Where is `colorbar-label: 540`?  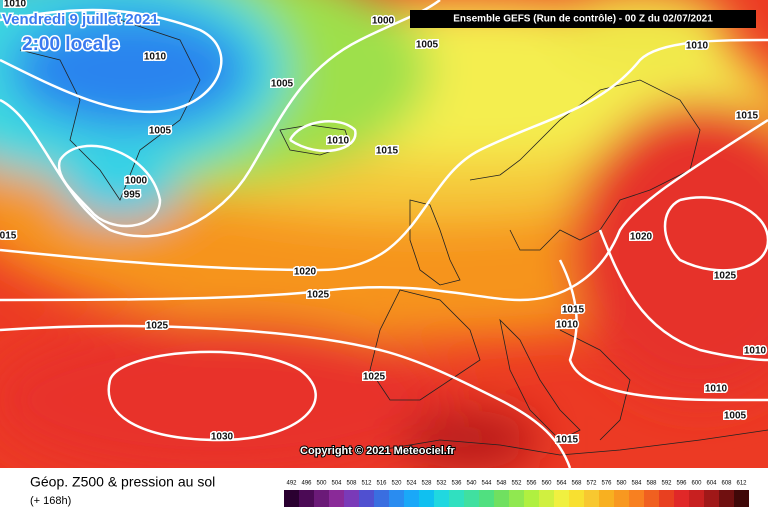
colorbar-label: 540 is located at coordinates (471, 484).